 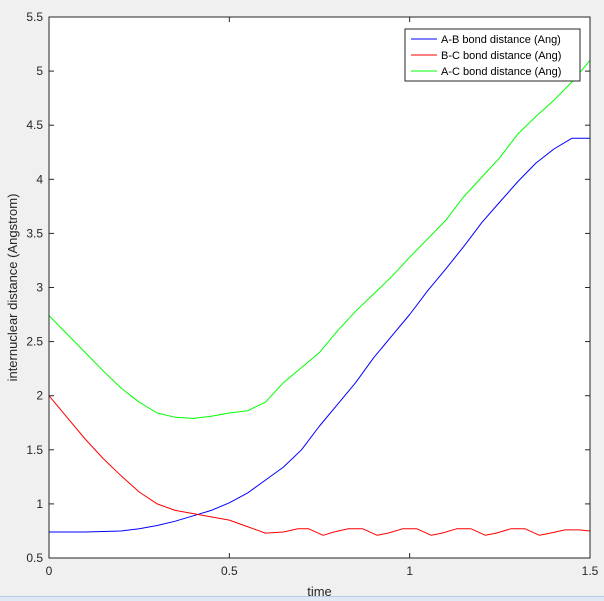 I want to click on x-tick-label: 1.5, so click(x=590, y=571).